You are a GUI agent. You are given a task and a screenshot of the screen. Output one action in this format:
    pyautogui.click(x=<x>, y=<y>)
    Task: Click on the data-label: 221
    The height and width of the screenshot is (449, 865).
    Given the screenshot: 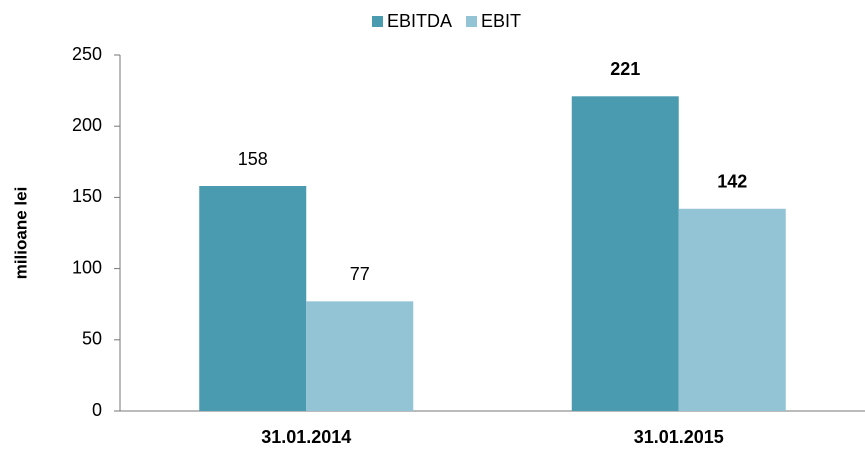 What is the action you would take?
    pyautogui.click(x=625, y=69)
    